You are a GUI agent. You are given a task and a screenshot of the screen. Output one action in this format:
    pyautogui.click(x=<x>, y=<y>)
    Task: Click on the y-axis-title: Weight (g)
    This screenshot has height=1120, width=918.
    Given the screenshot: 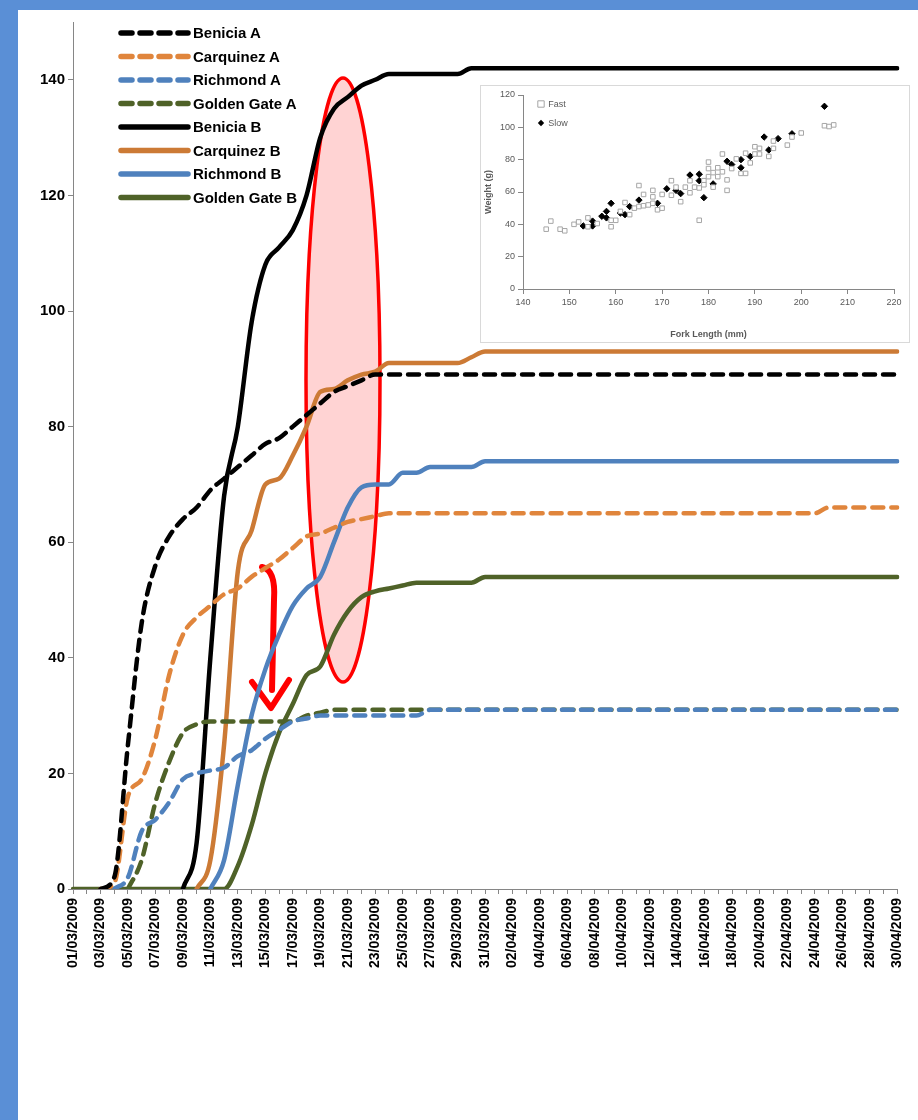 What is the action you would take?
    pyautogui.click(x=487, y=192)
    